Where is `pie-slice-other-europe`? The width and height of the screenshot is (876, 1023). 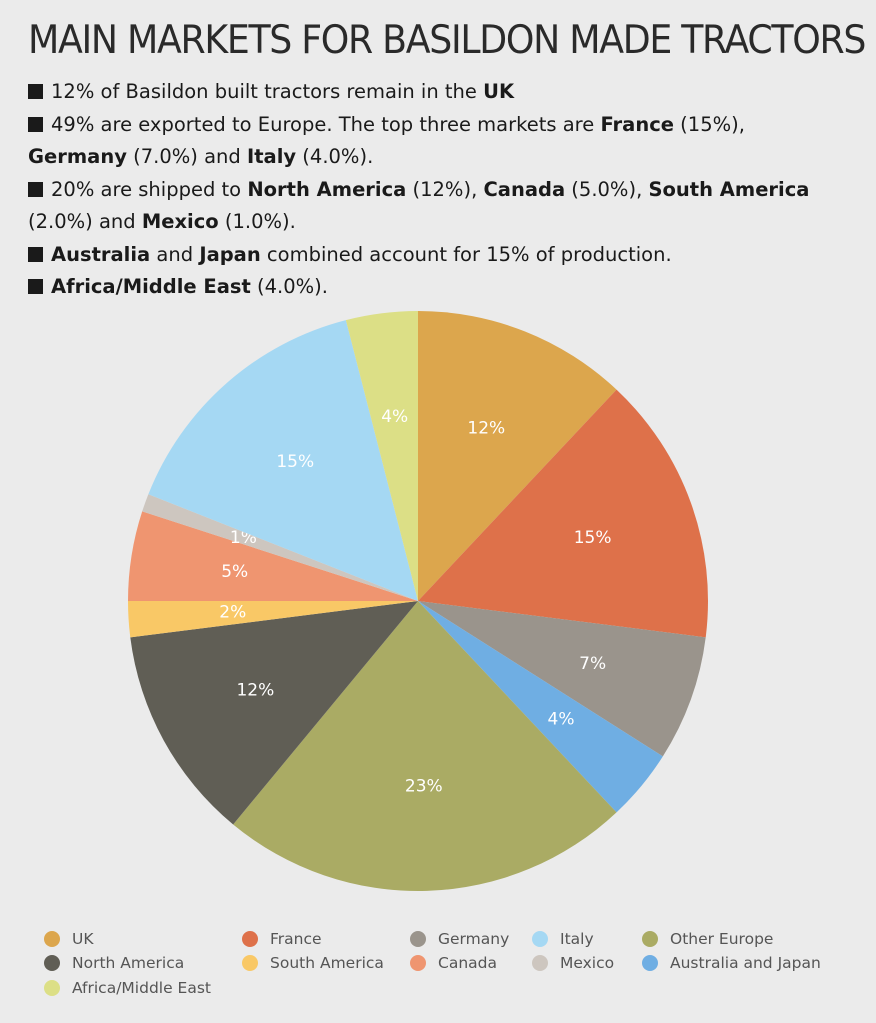 pie-slice-other-europe is located at coordinates (425, 746).